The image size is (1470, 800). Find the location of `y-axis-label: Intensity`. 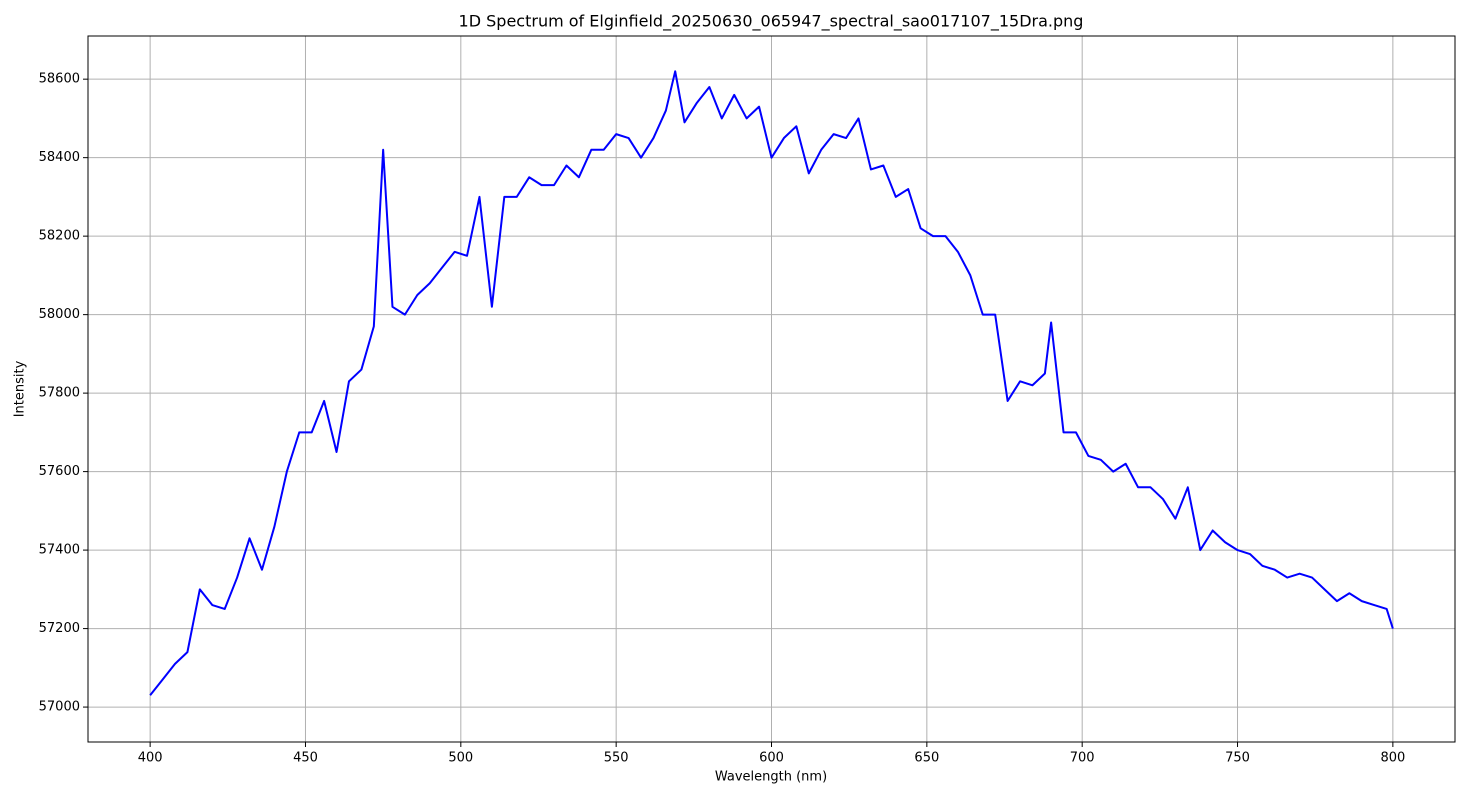

y-axis-label: Intensity is located at coordinates (20, 388).